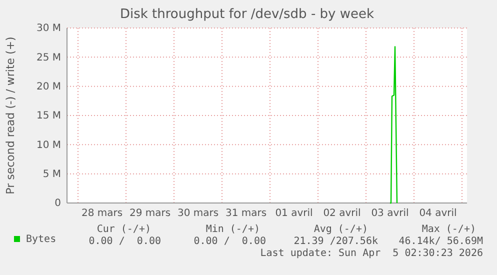  Describe the element at coordinates (48, 58) in the screenshot. I see `y-tick-label: 25 M` at that location.